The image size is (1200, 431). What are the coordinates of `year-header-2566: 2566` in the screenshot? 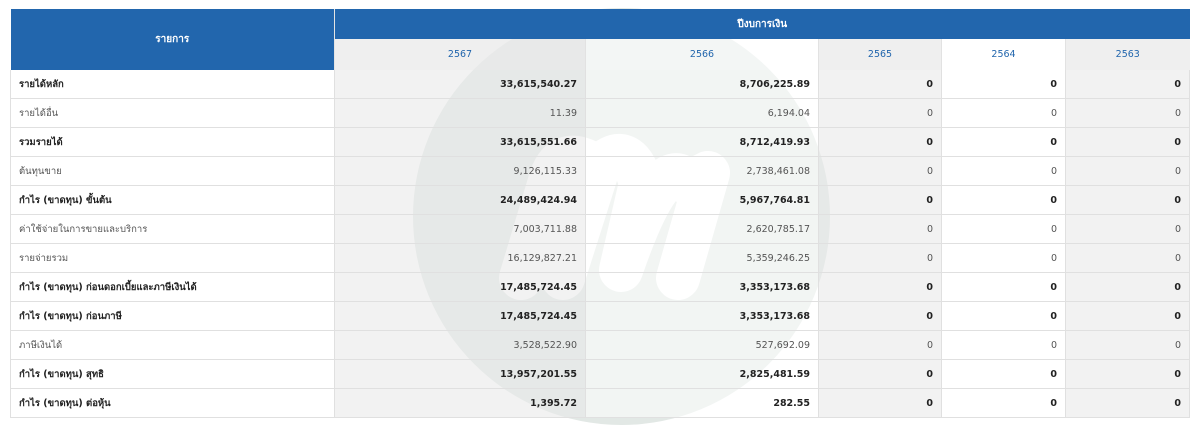 It's located at (702, 54).